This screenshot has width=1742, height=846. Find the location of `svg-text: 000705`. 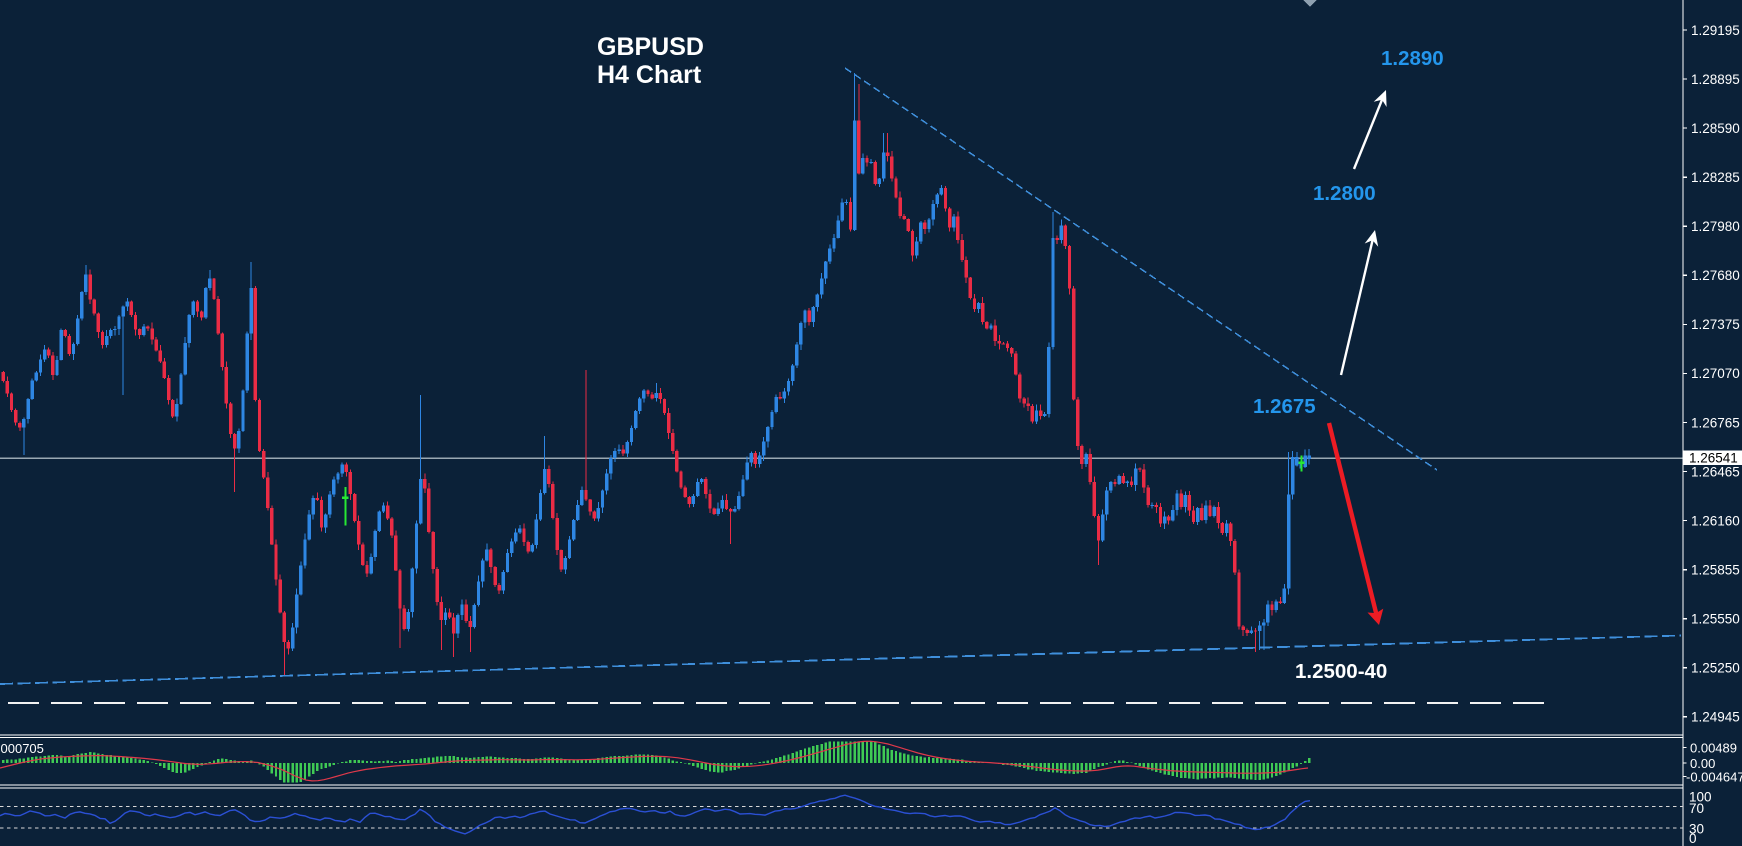

svg-text: 000705 is located at coordinates (22, 748).